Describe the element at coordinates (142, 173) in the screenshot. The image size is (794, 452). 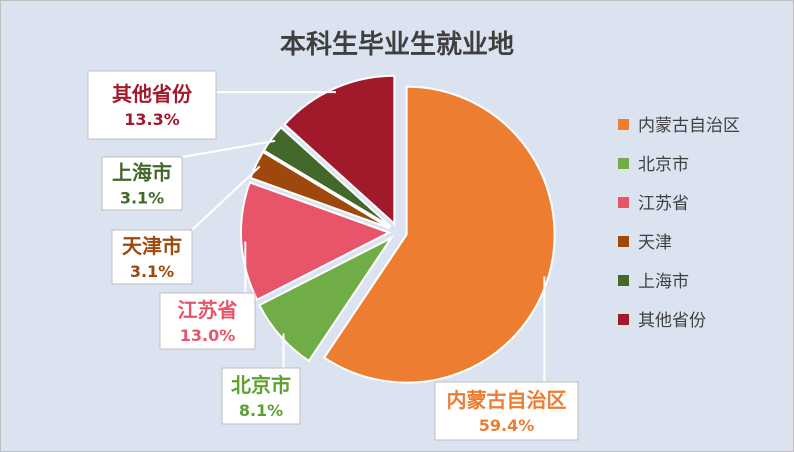
I see `callout-name-上海市: 上海市` at that location.